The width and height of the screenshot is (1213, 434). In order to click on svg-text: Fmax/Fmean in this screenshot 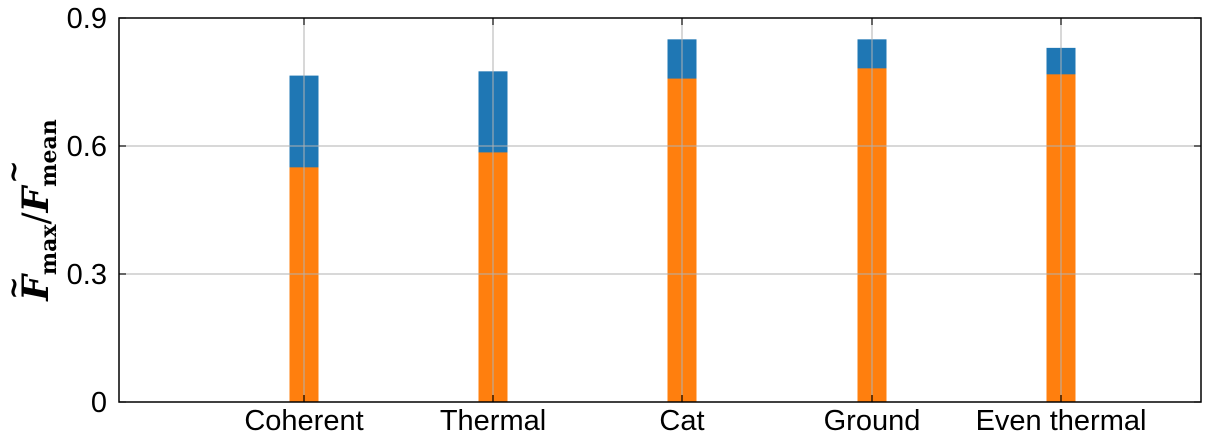, I will do `click(38, 210)`.